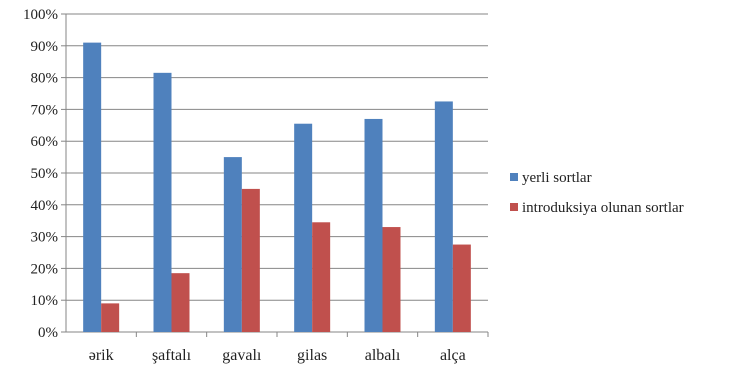 Image resolution: width=748 pixels, height=375 pixels. What do you see at coordinates (48, 333) in the screenshot?
I see `y-tick-label: 0%` at bounding box center [48, 333].